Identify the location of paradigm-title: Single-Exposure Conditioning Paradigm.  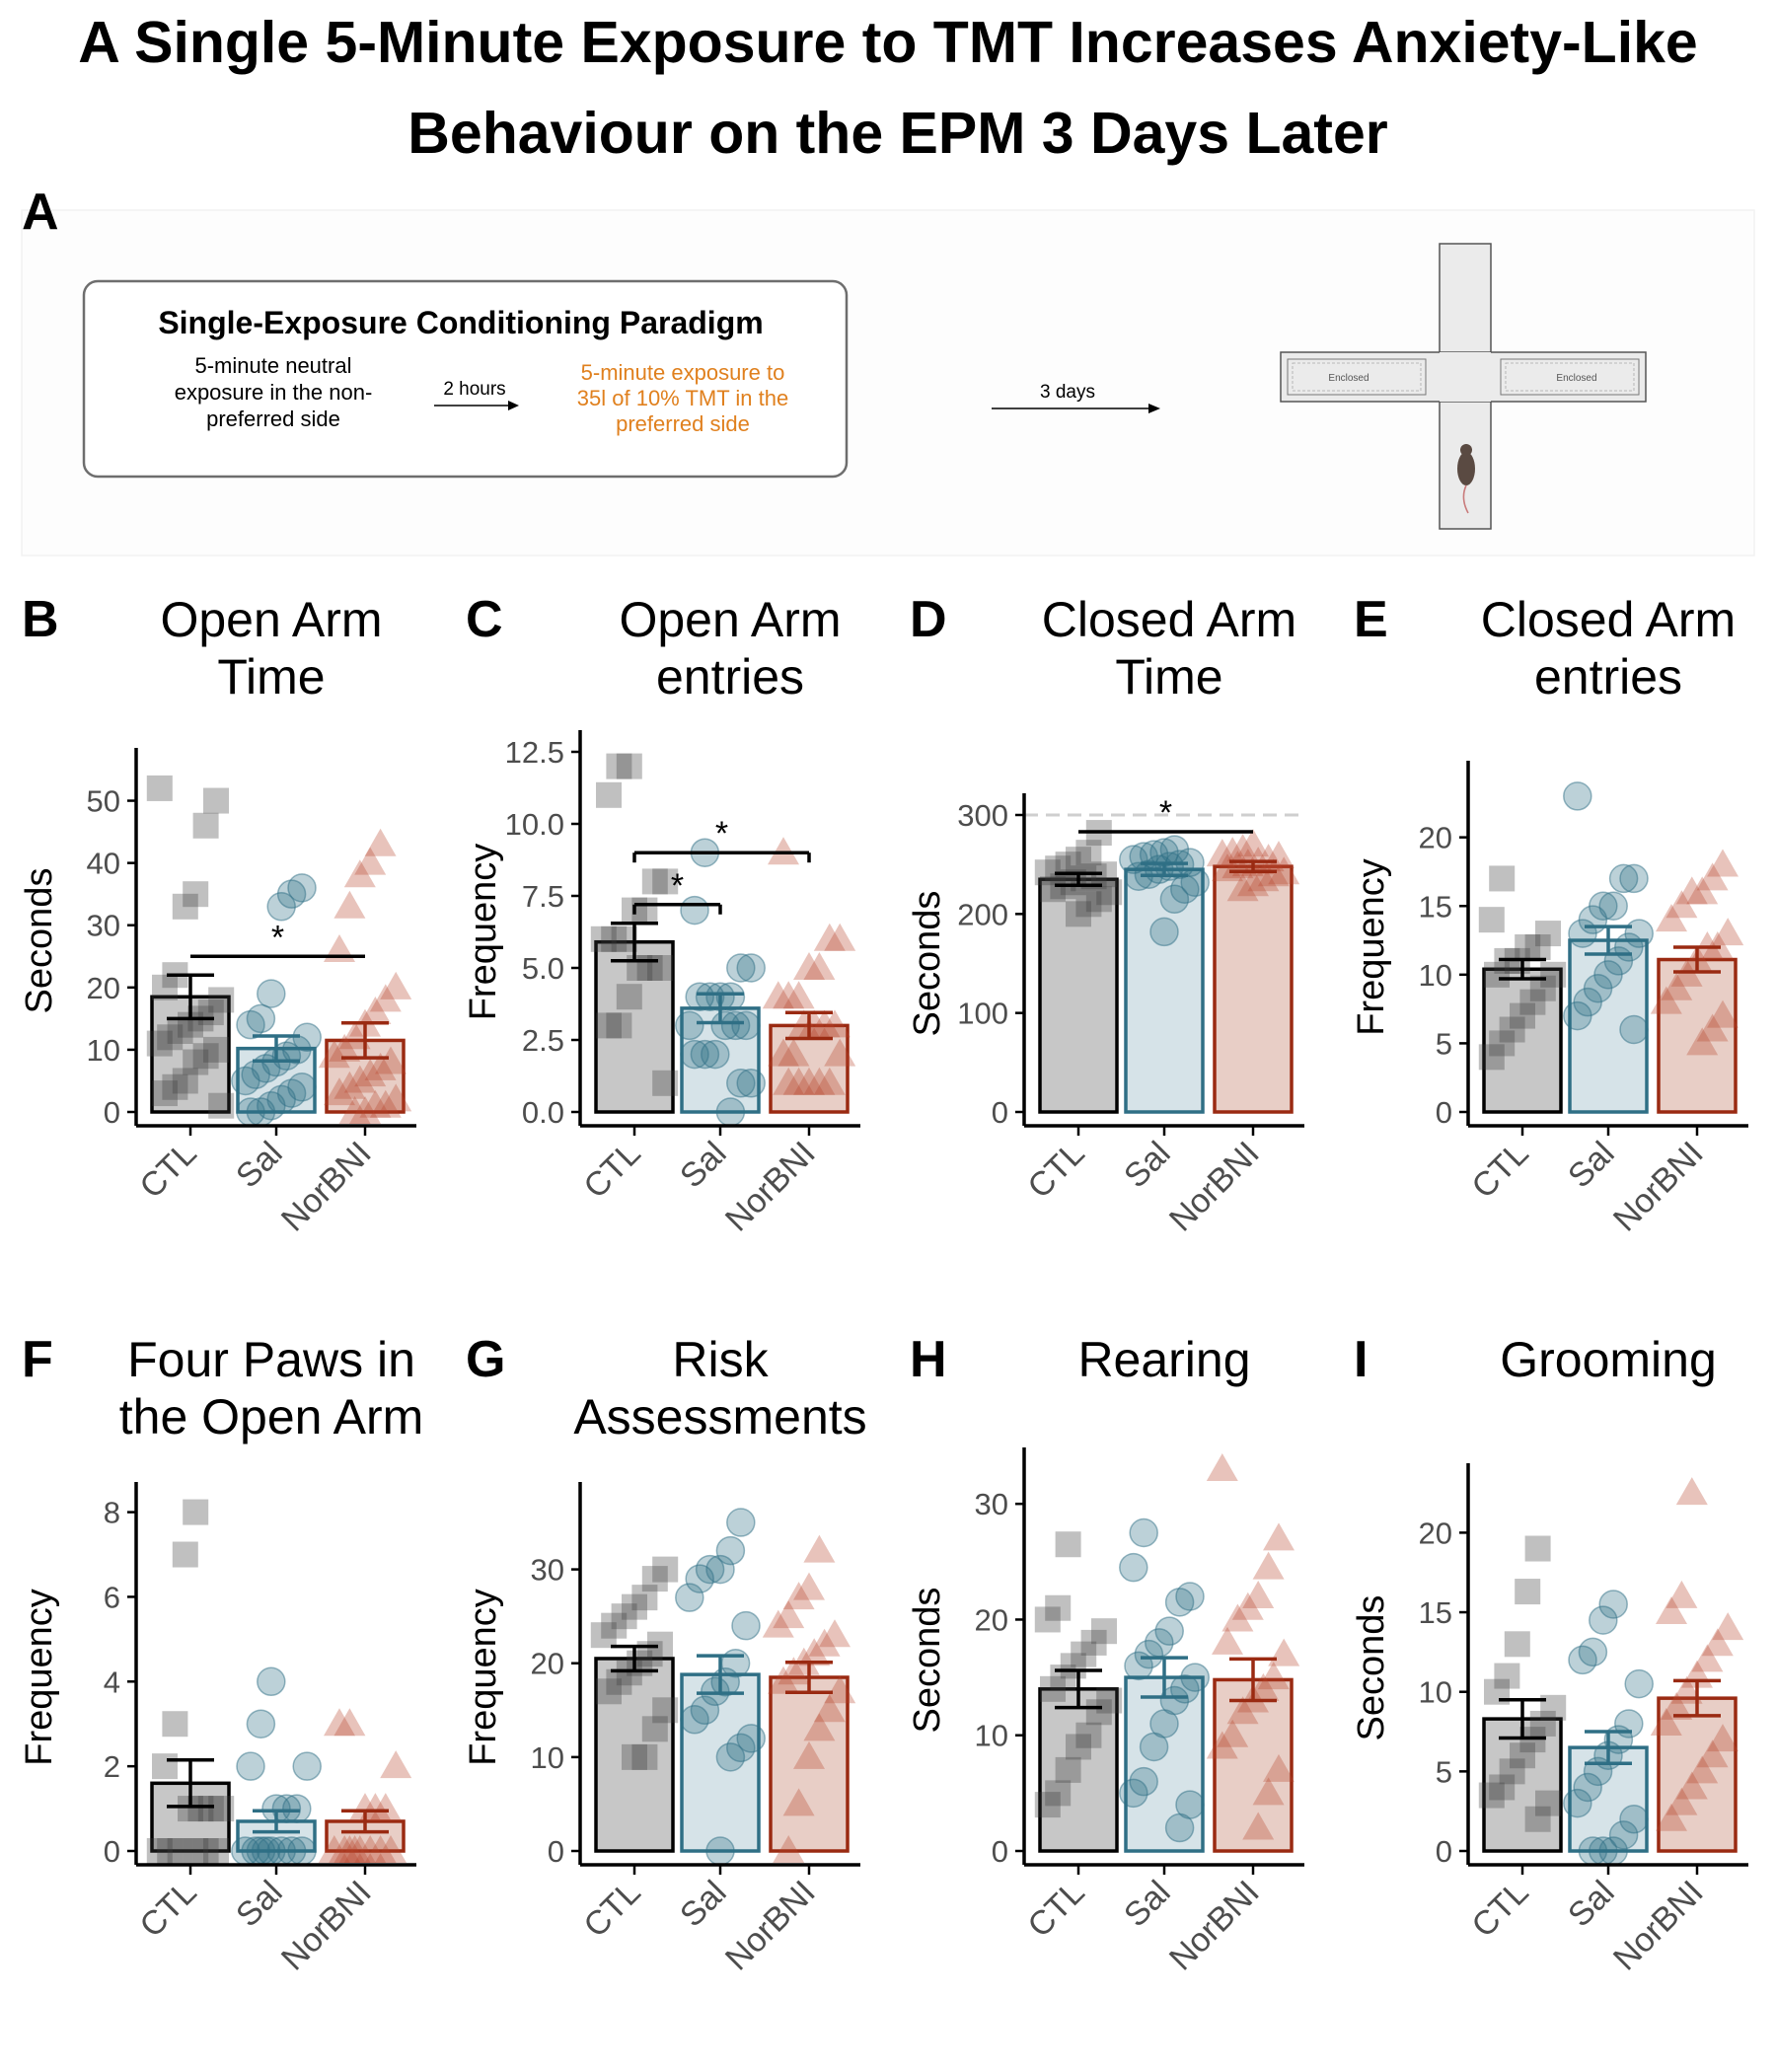
(461, 322).